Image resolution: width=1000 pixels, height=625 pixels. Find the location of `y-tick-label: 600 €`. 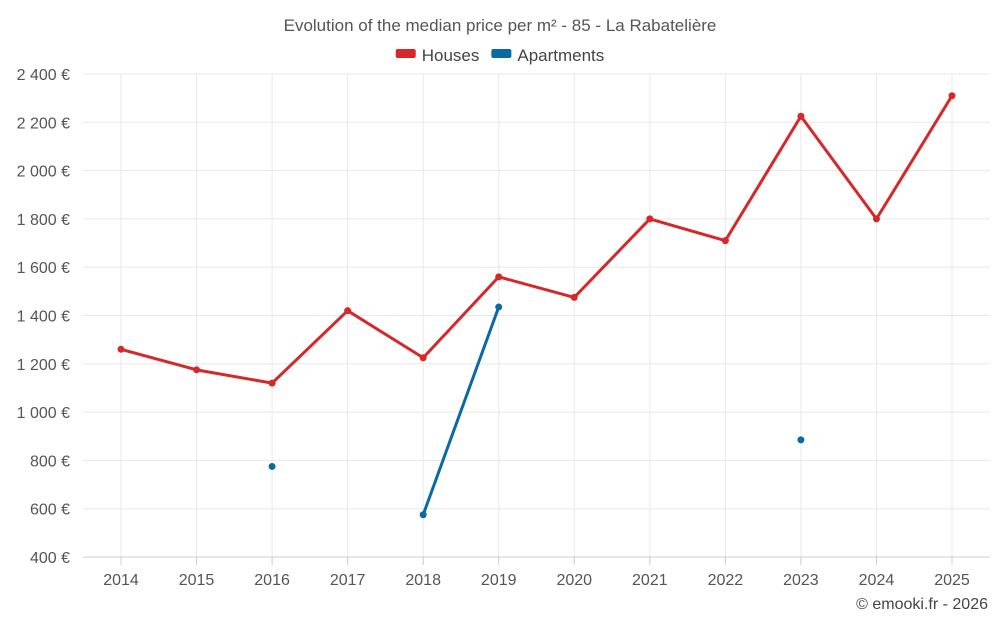

y-tick-label: 600 € is located at coordinates (50, 510).